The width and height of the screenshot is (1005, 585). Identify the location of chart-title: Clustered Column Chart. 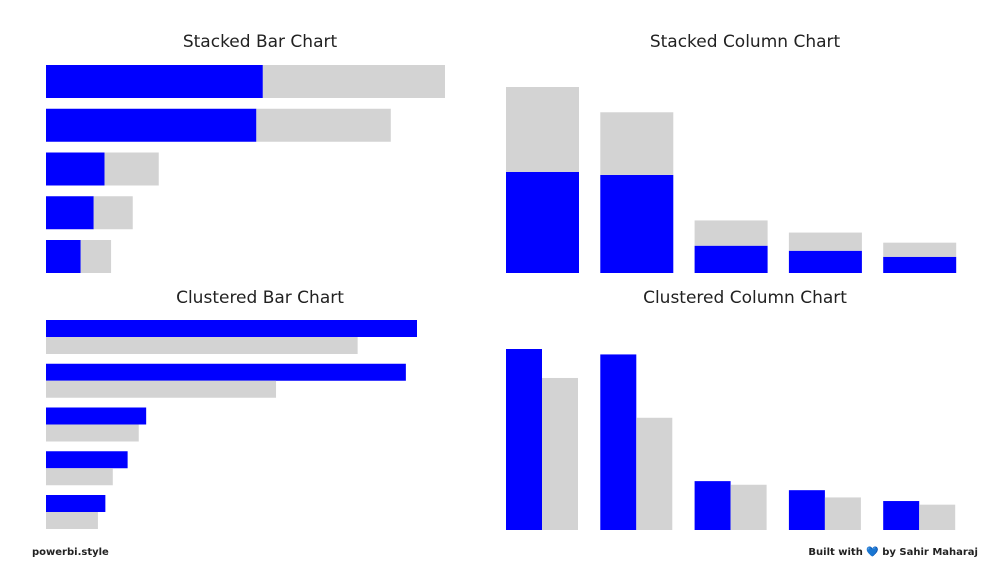
(745, 298).